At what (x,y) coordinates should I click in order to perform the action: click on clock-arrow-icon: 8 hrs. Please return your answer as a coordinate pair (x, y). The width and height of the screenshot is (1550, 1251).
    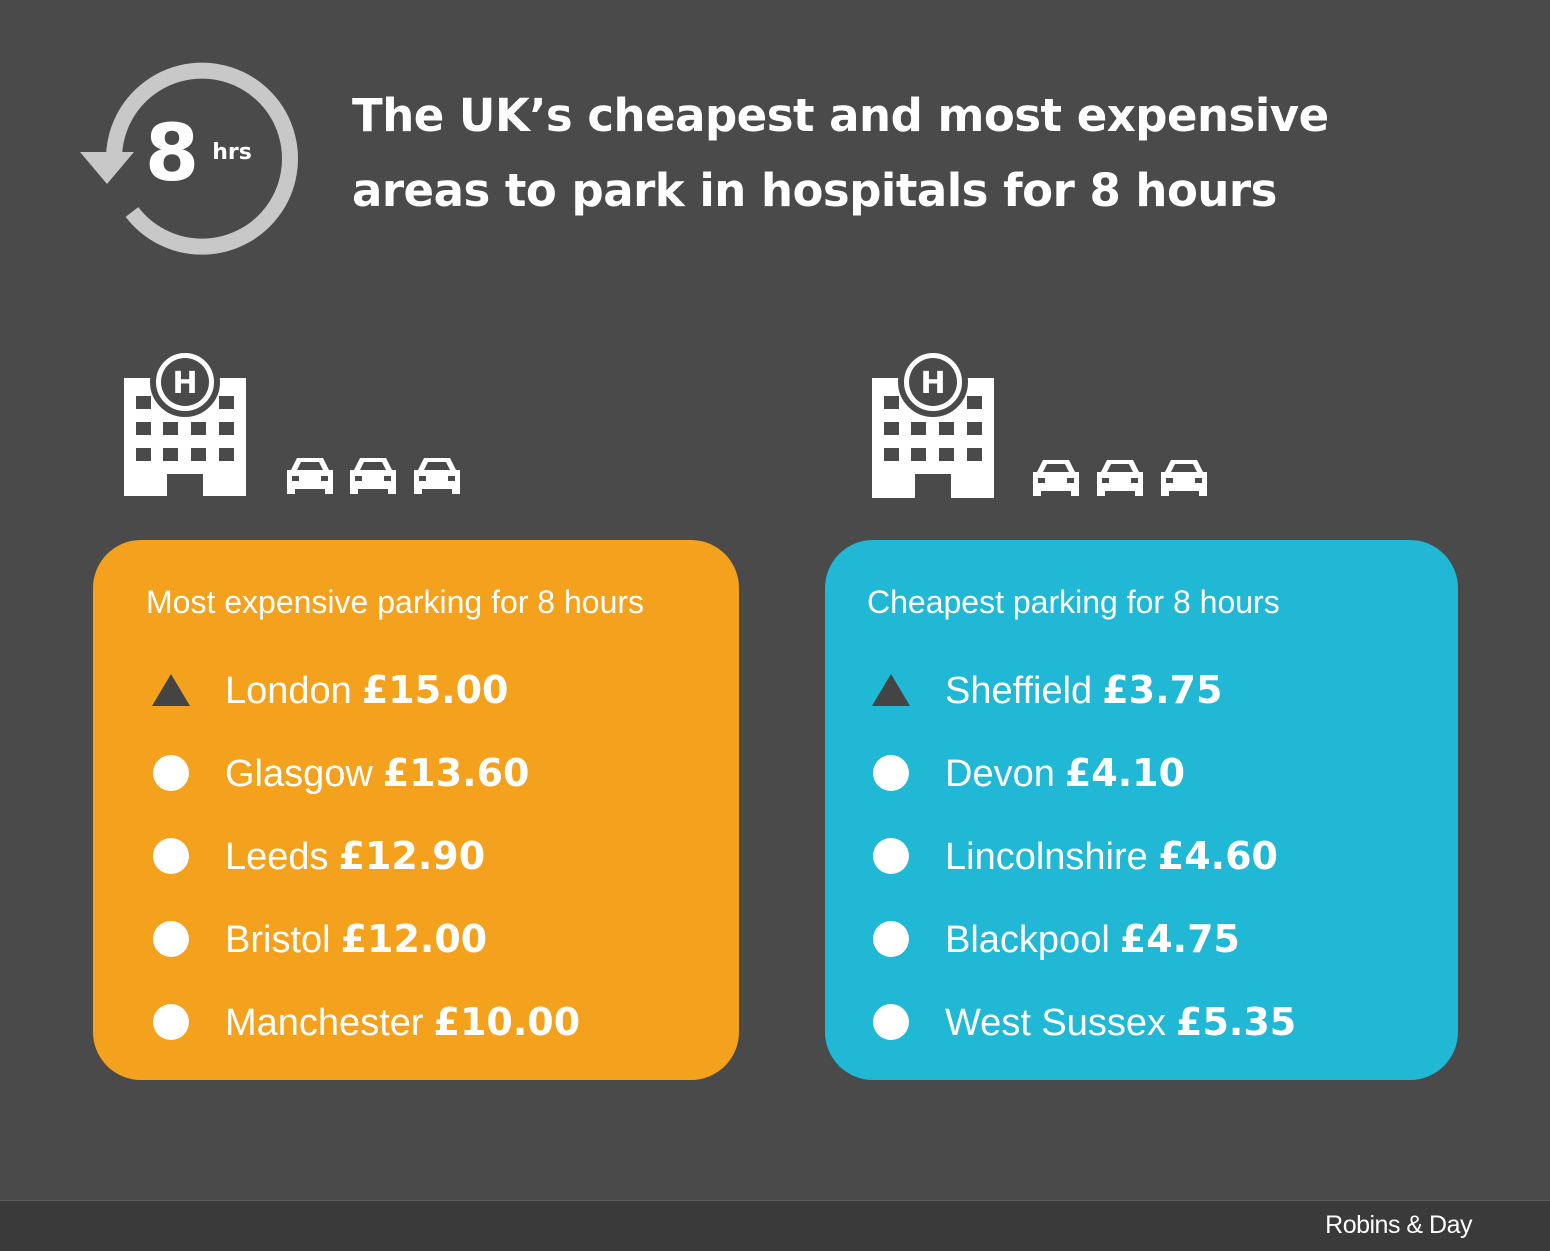
    Looking at the image, I should click on (189, 158).